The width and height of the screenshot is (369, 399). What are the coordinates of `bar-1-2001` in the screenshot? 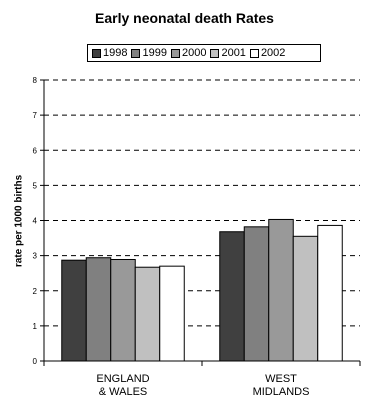 It's located at (305, 298).